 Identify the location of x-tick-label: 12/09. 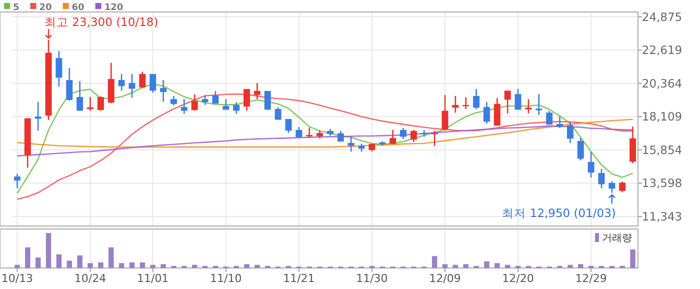
(445, 278).